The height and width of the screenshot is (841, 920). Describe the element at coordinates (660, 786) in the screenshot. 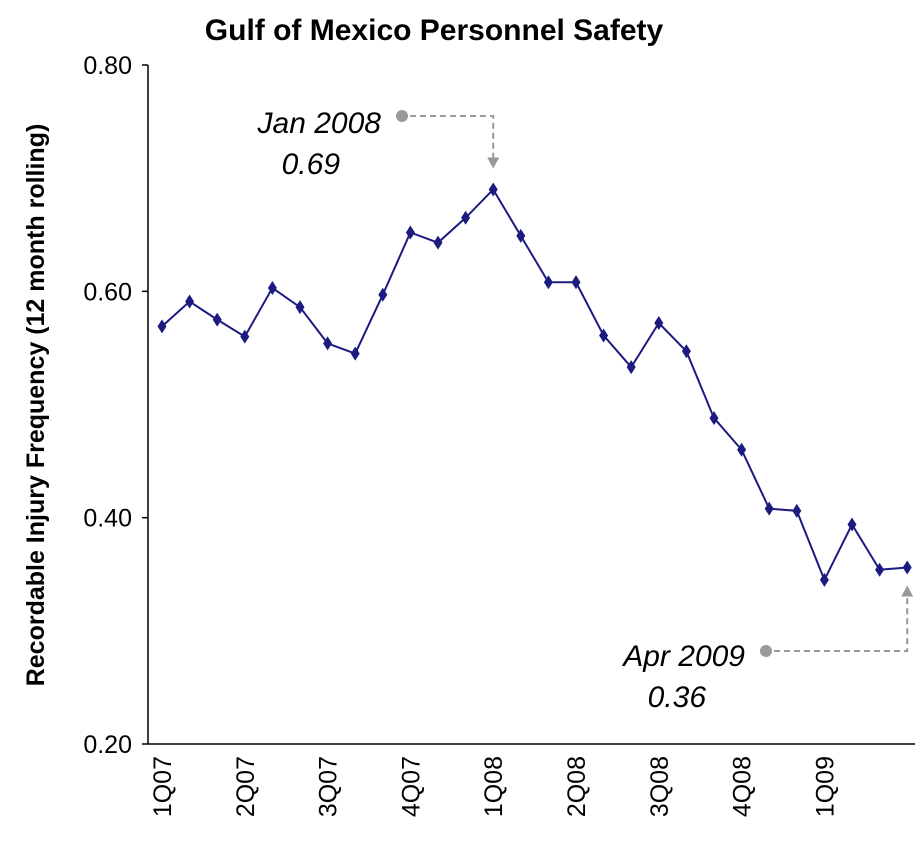

I see `x-tick-label: 3Q08` at that location.